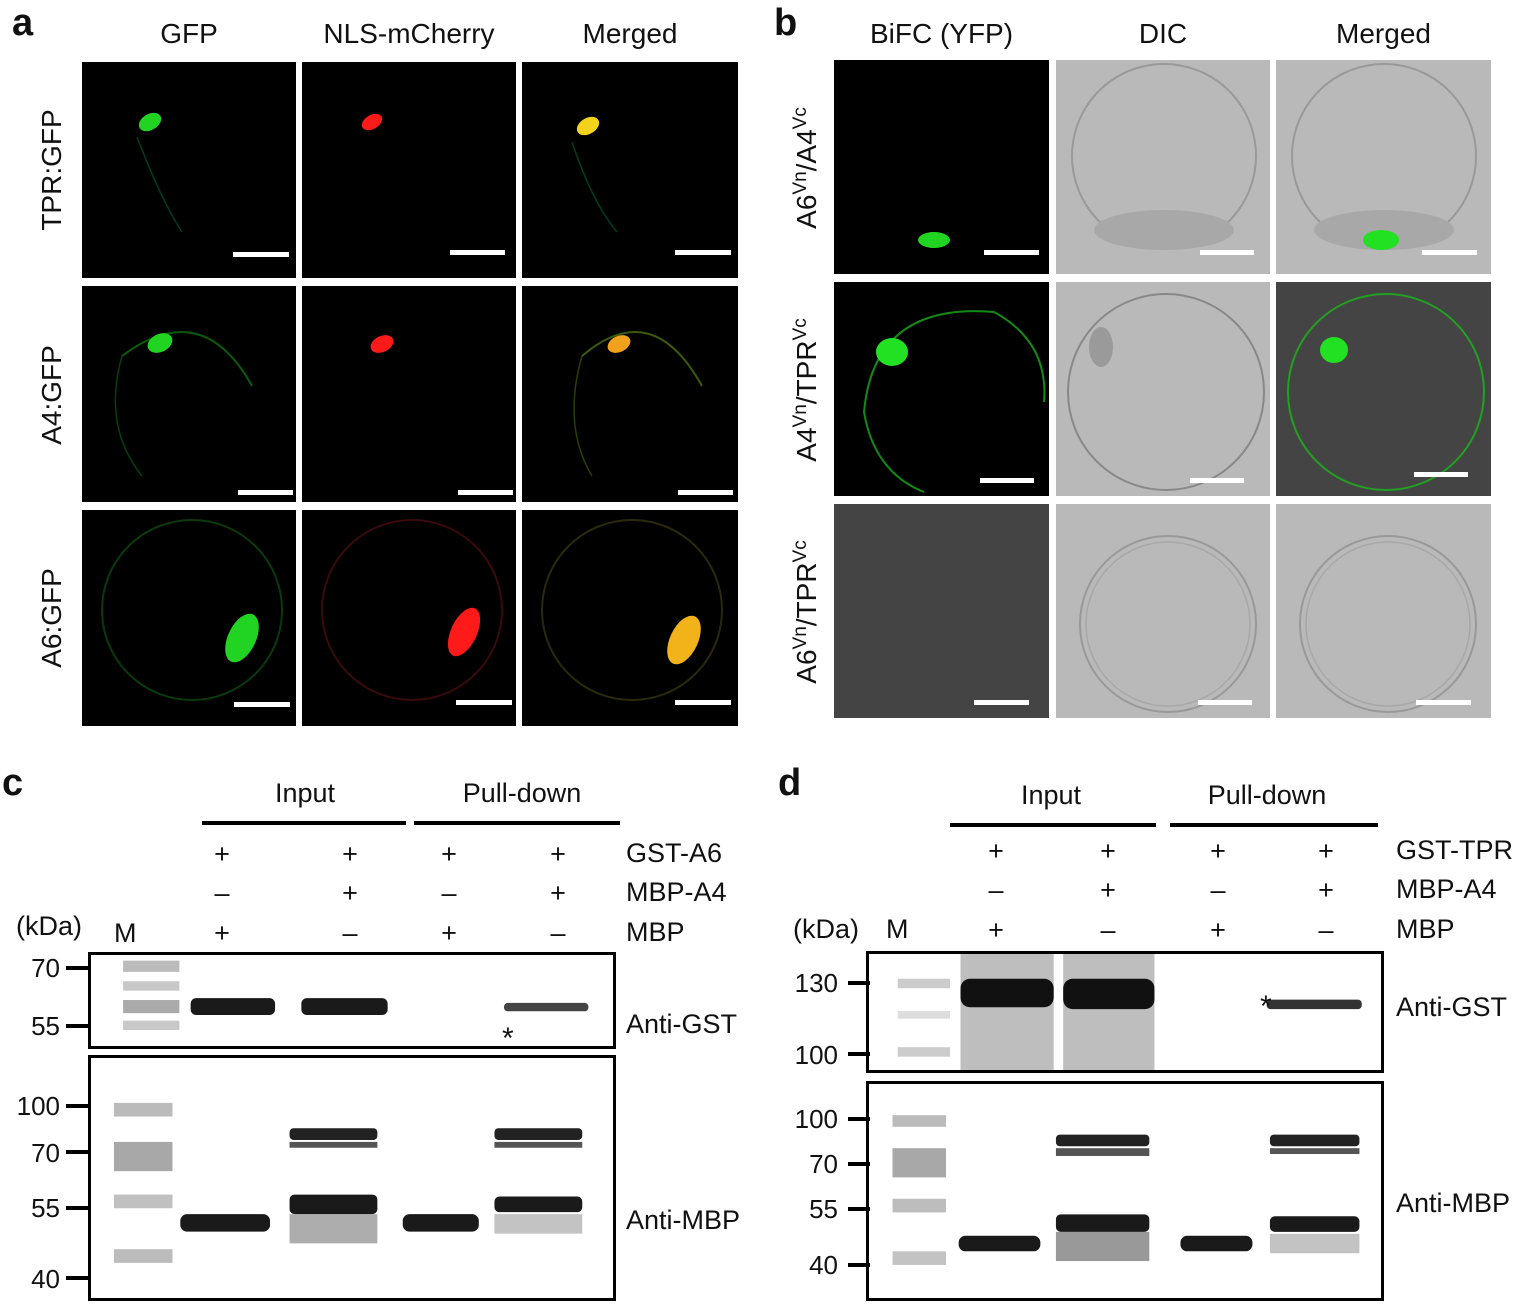  I want to click on c-blot-anti-mbp, so click(352, 1178).